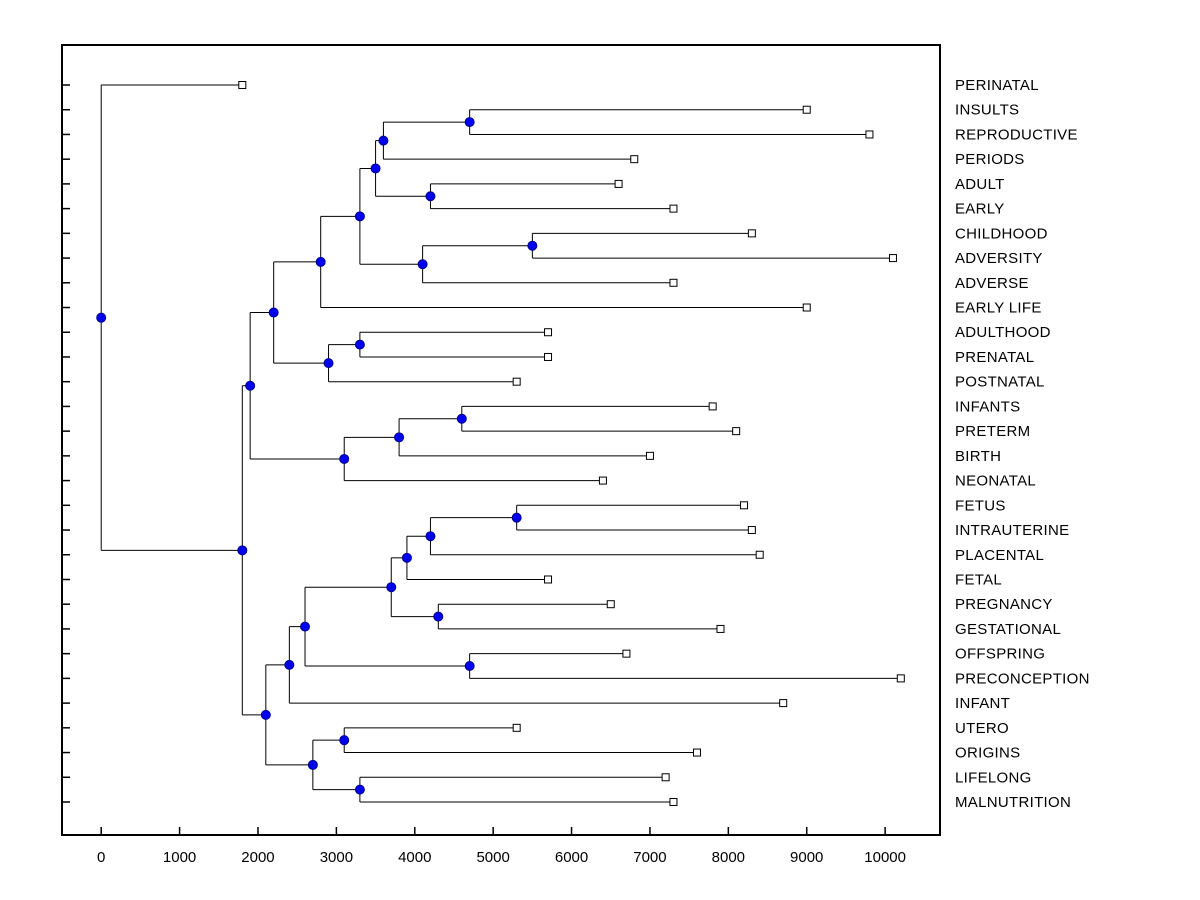  Describe the element at coordinates (649, 857) in the screenshot. I see `x-tick-label: 7000` at that location.